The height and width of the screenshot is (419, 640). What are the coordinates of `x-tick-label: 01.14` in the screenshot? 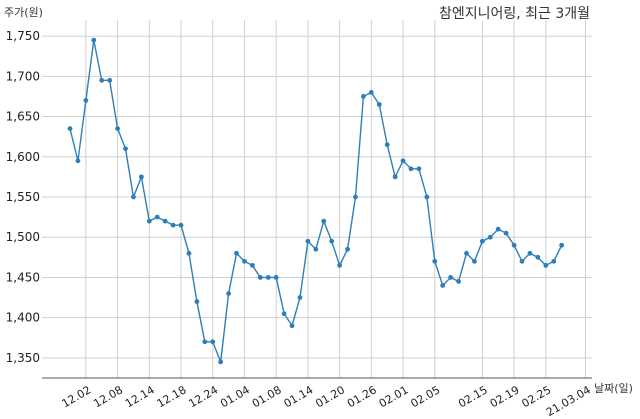 It's located at (299, 396).